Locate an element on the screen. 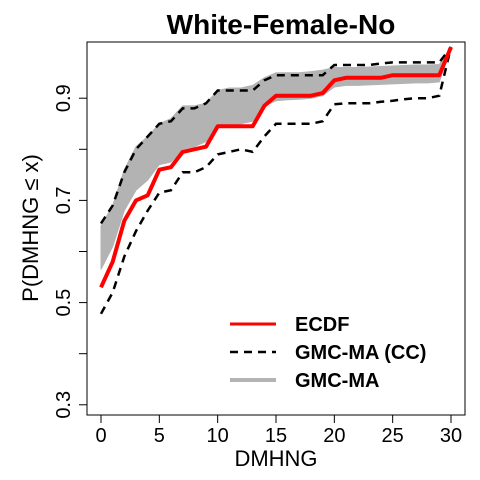  y-tick-label: 0.7 is located at coordinates (64, 200).